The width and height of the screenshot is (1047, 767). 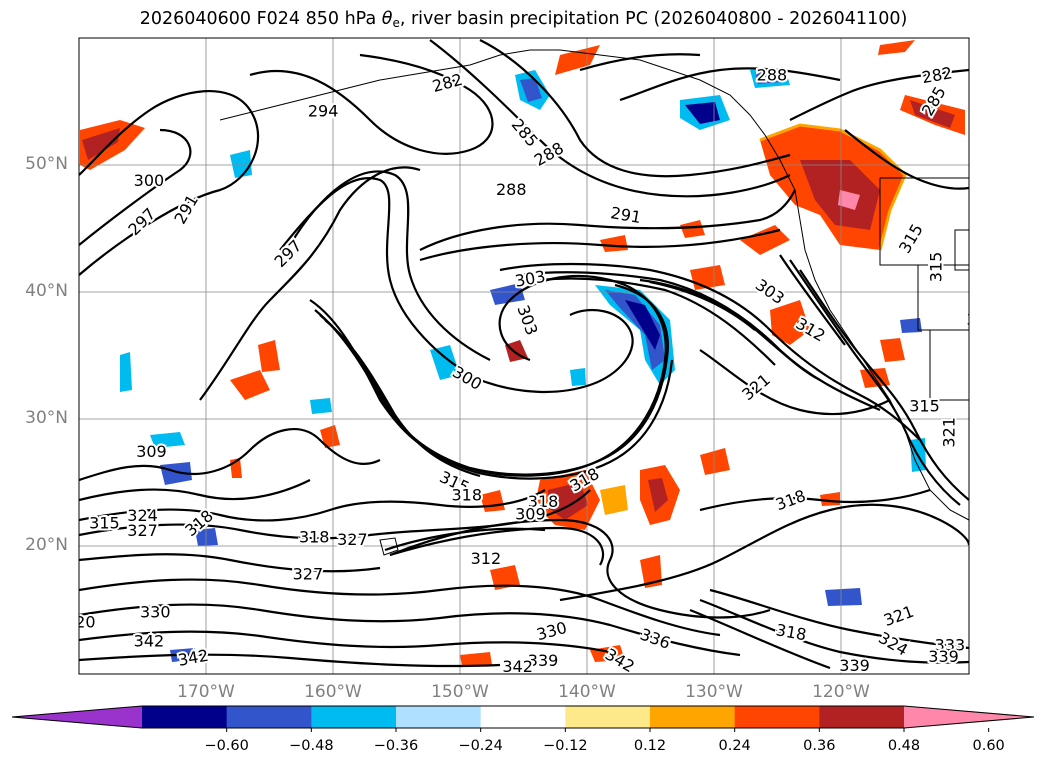 What do you see at coordinates (460, 692) in the screenshot?
I see `lon-label-150w: 150°W` at bounding box center [460, 692].